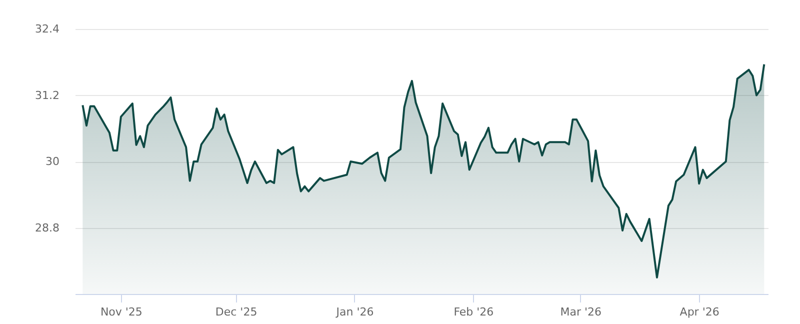  What do you see at coordinates (700, 312) in the screenshot?
I see `x-tick-label: Apr '26` at bounding box center [700, 312].